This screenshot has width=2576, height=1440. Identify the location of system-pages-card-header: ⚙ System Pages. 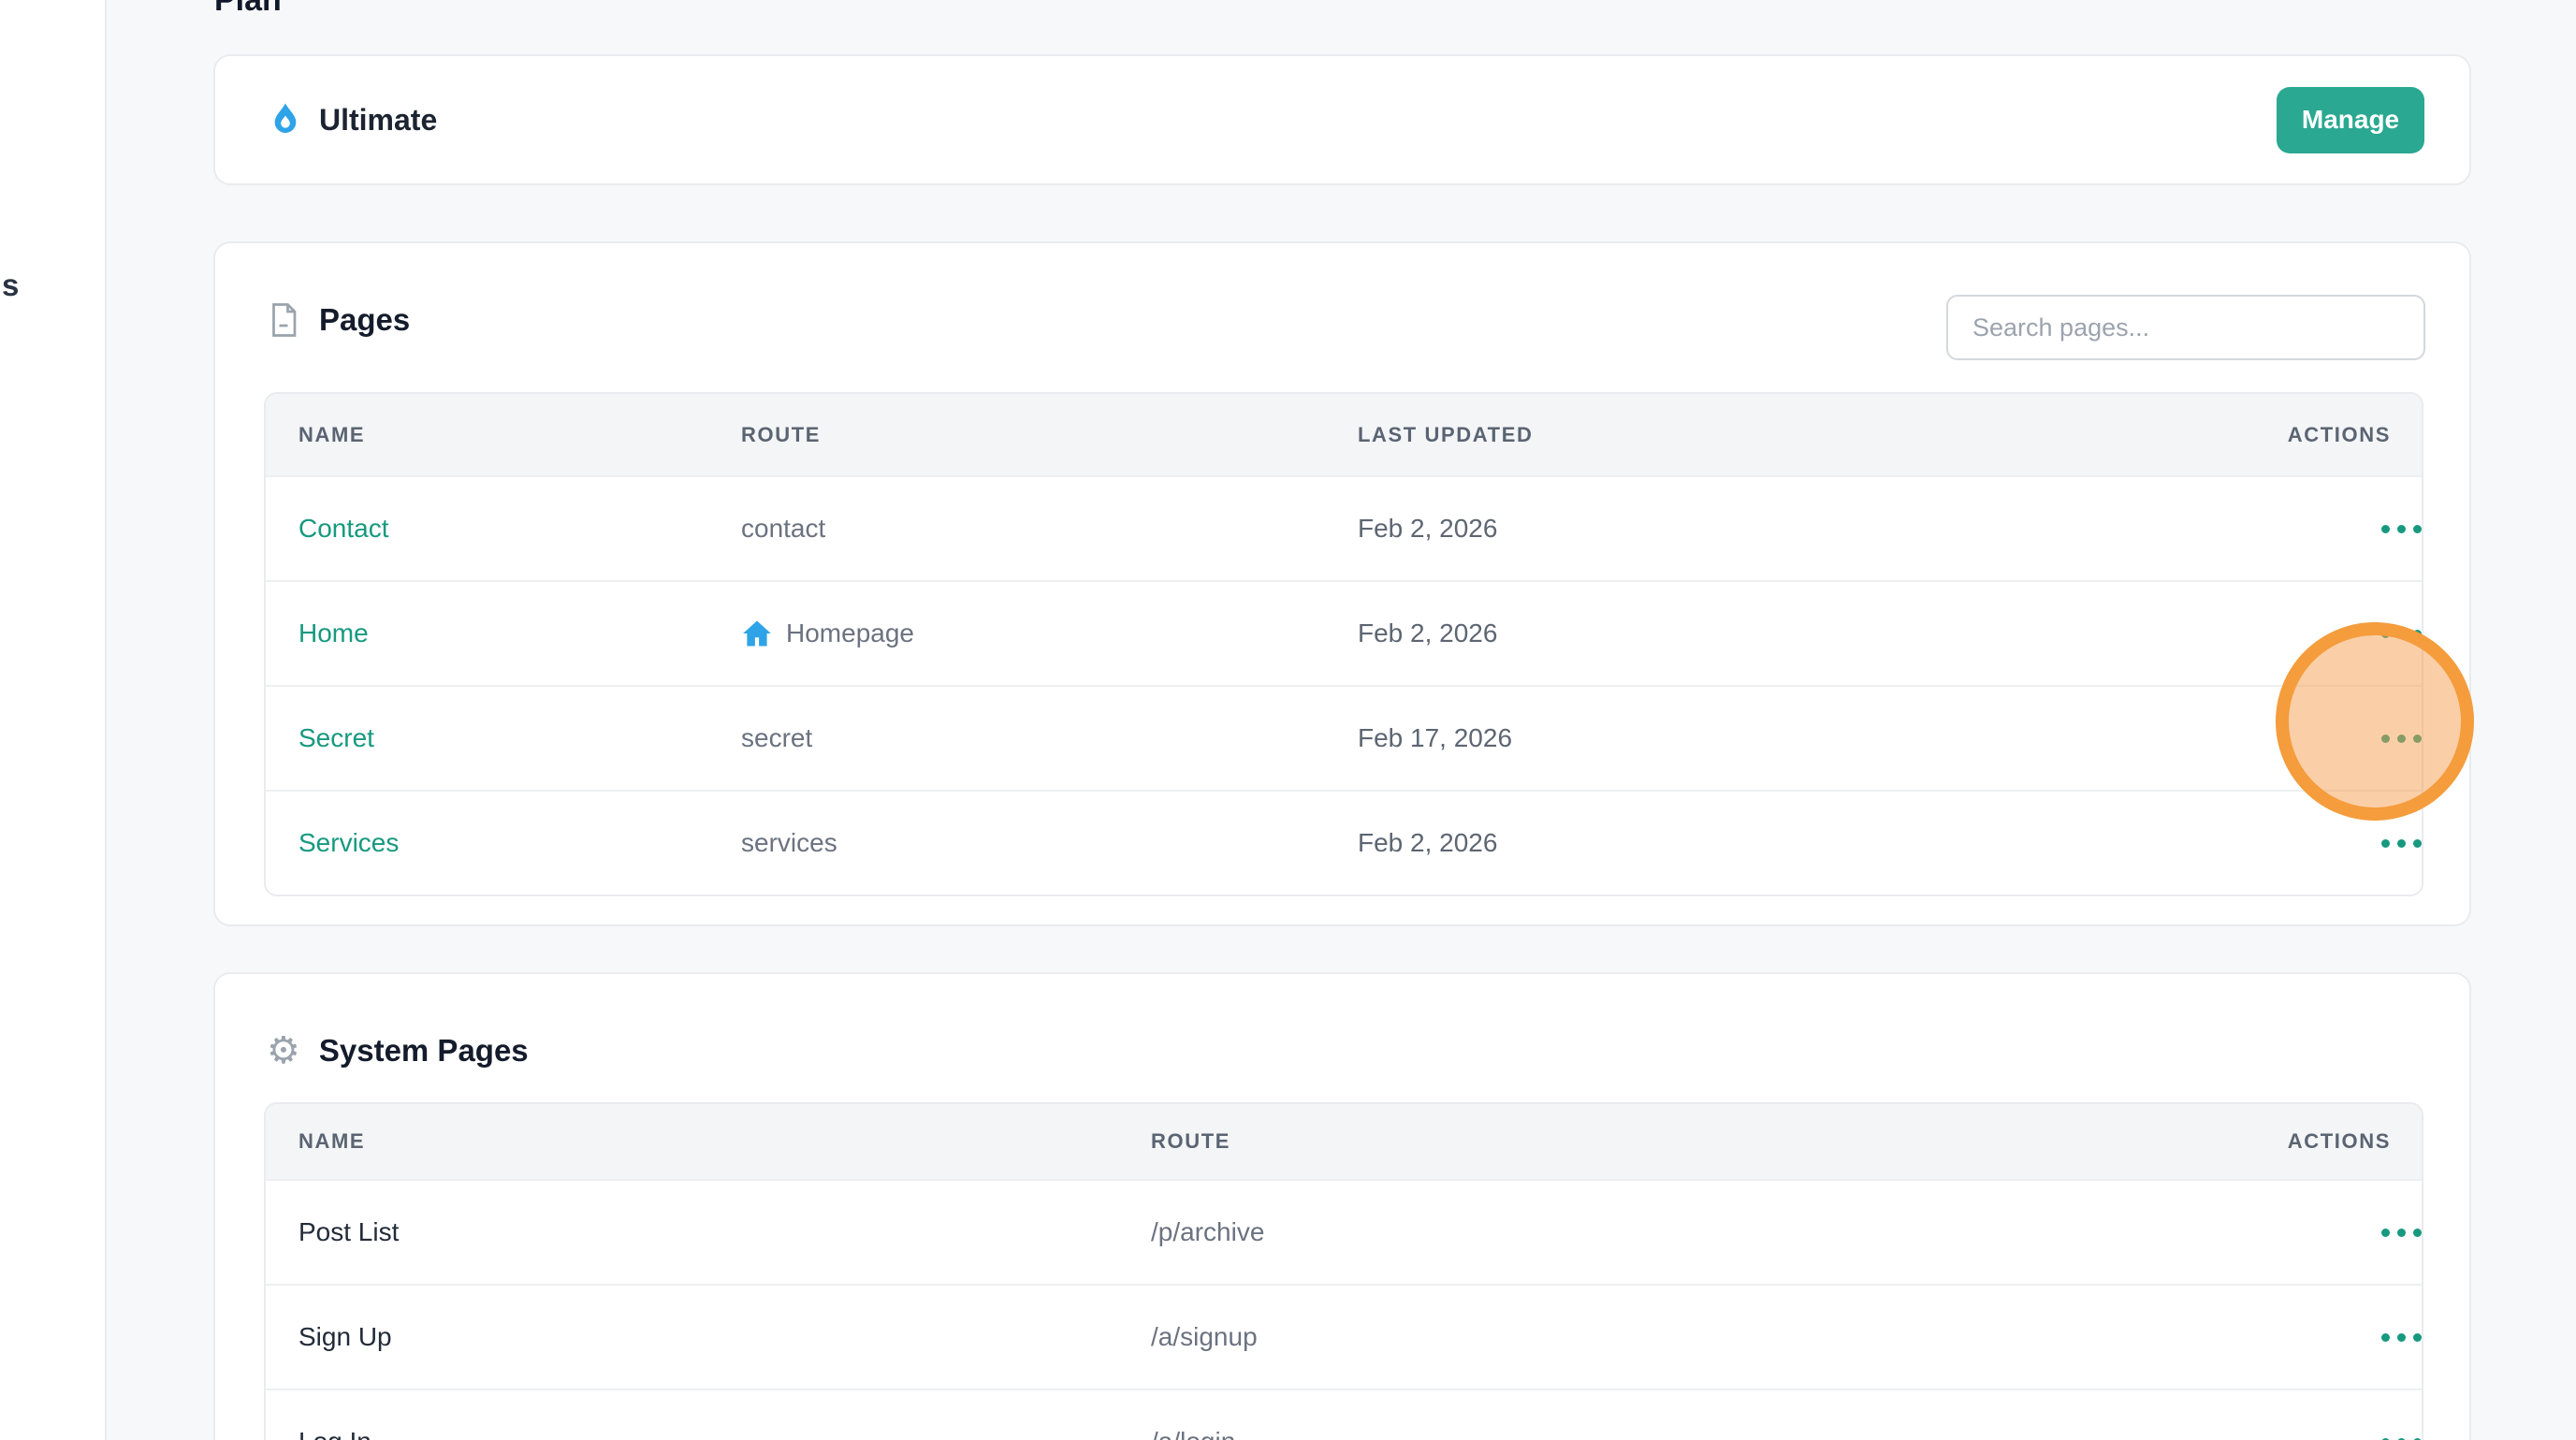
(398, 1050).